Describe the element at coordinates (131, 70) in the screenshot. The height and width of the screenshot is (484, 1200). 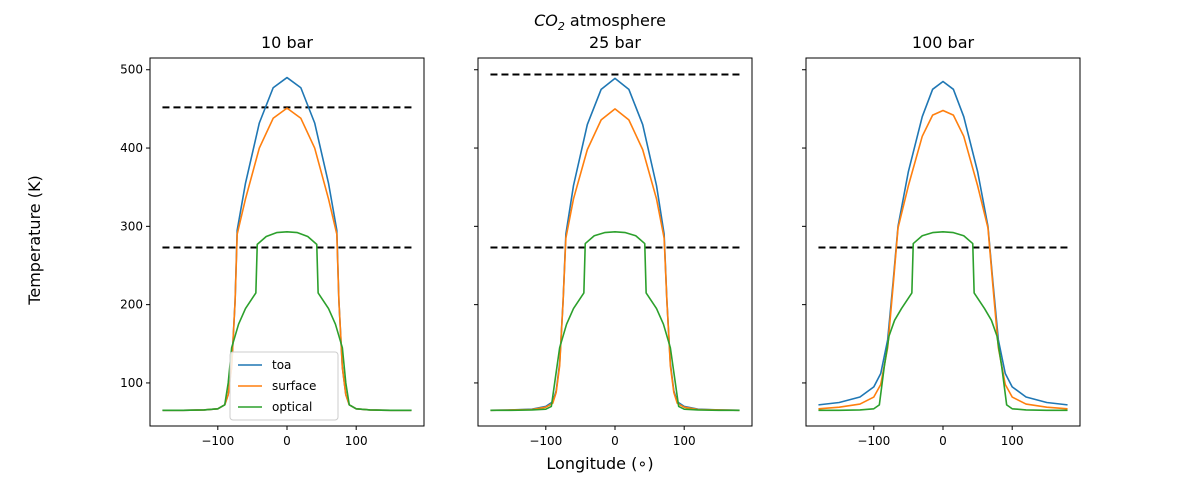
I see `y-tick-label: 500` at that location.